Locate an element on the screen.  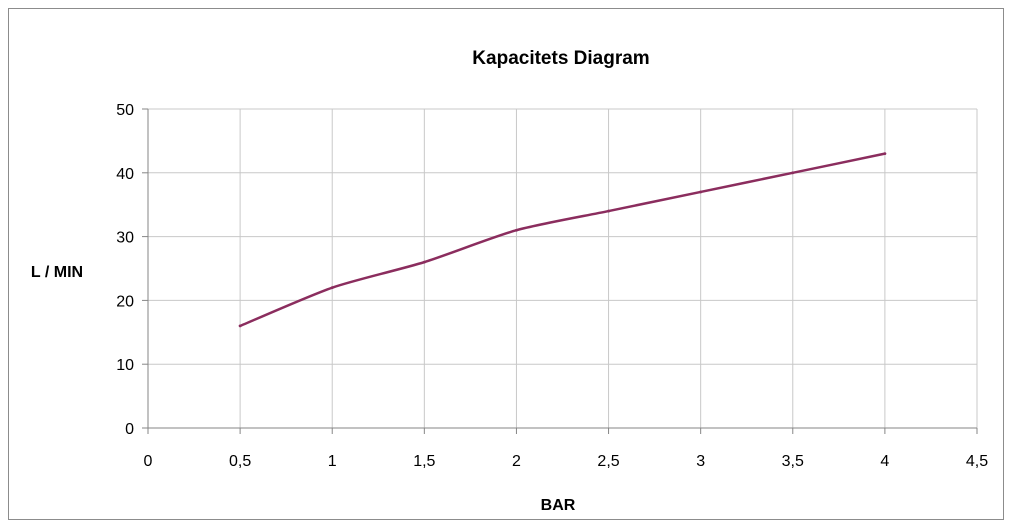
chart-title: Kapacitets Diagram is located at coordinates (560, 58).